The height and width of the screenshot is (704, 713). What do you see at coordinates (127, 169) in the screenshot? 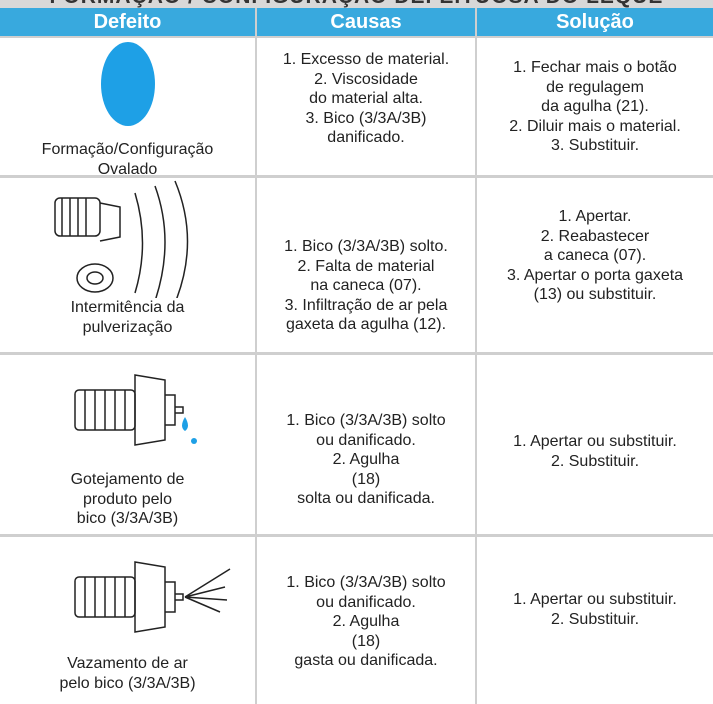
I see `text-line: Ovalado` at bounding box center [127, 169].